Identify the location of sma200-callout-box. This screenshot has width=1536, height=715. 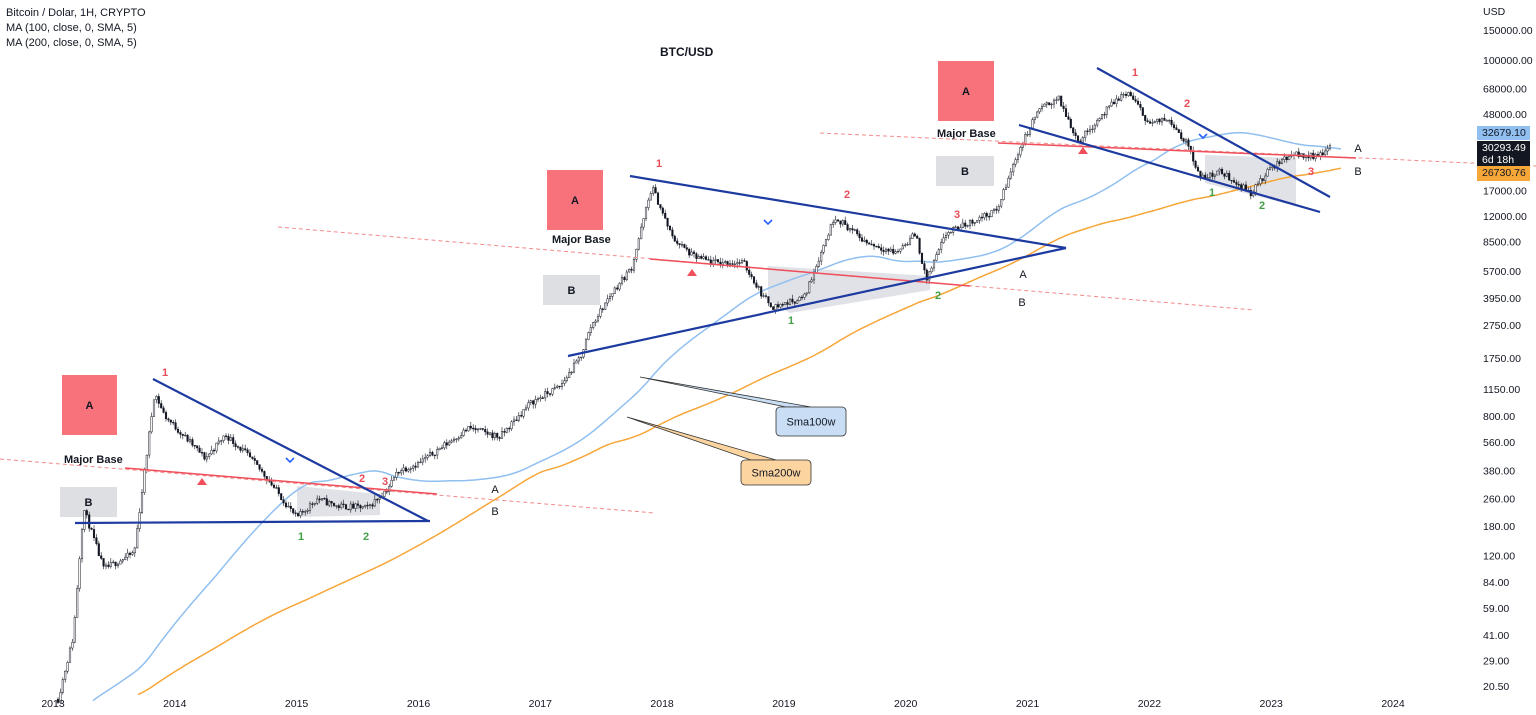
(776, 472).